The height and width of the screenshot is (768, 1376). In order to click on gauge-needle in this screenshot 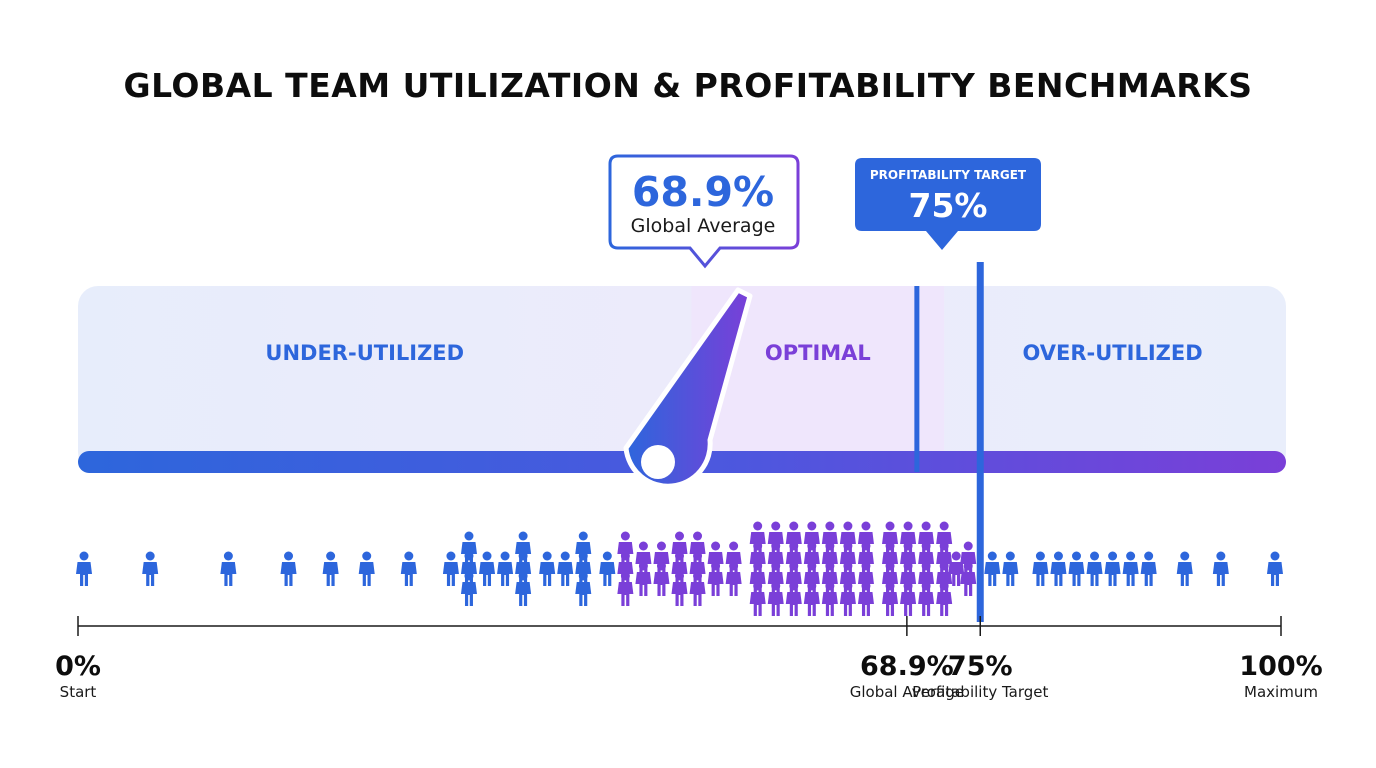, I will do `click(688, 388)`.